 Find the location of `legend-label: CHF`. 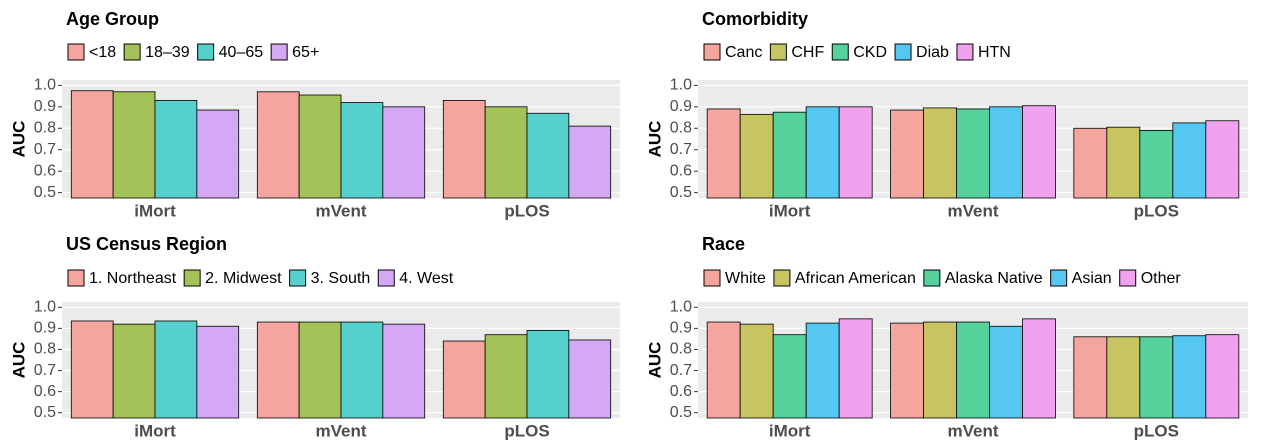

legend-label: CHF is located at coordinates (807, 52).